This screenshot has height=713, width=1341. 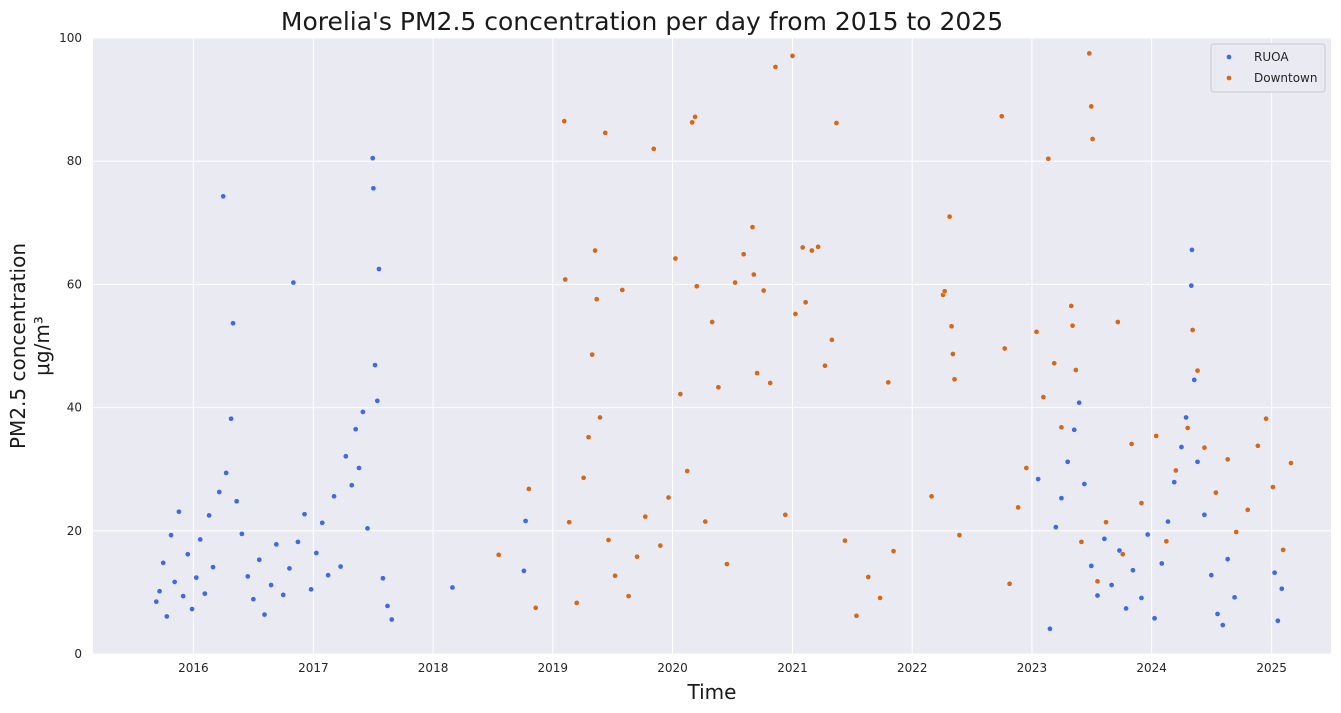 I want to click on legend-box, so click(x=1268, y=68).